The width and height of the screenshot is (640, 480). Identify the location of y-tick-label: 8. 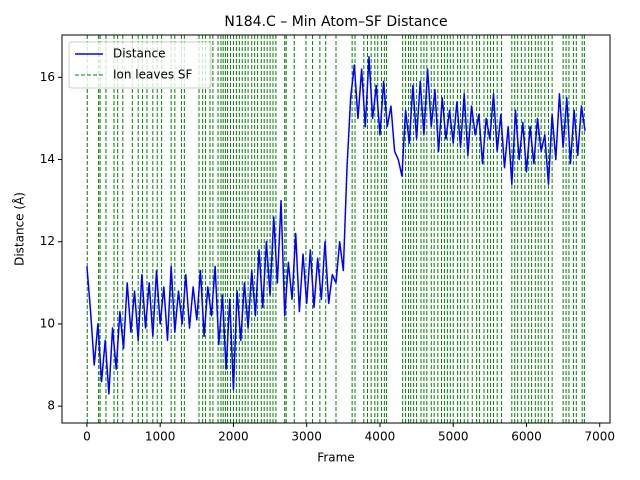
(51, 406).